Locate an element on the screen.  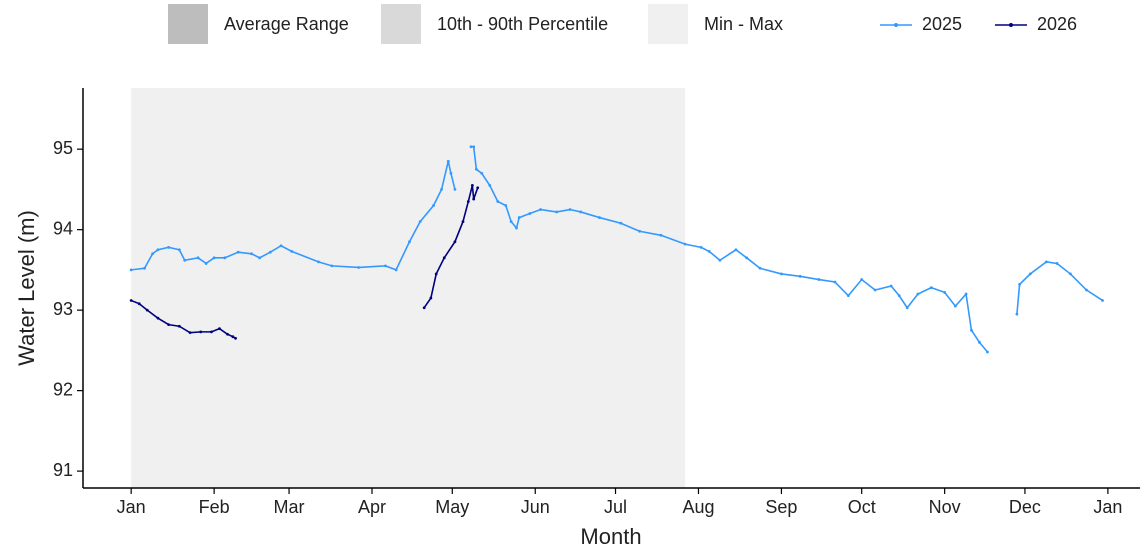
y-tick-label: 95 is located at coordinates (63, 148).